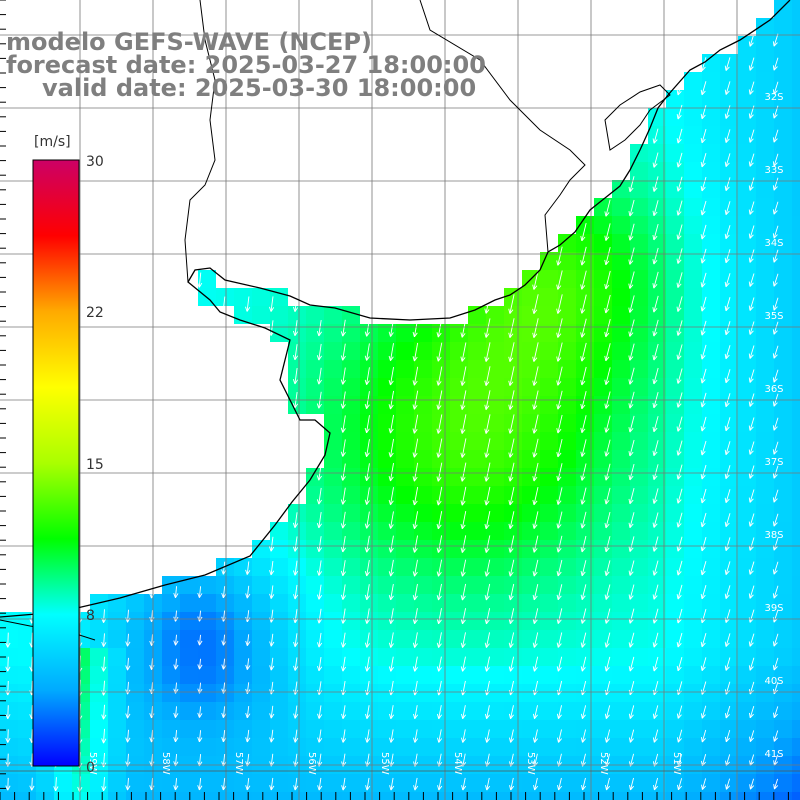  What do you see at coordinates (95, 162) in the screenshot?
I see `colorbar-tick-label: 30` at bounding box center [95, 162].